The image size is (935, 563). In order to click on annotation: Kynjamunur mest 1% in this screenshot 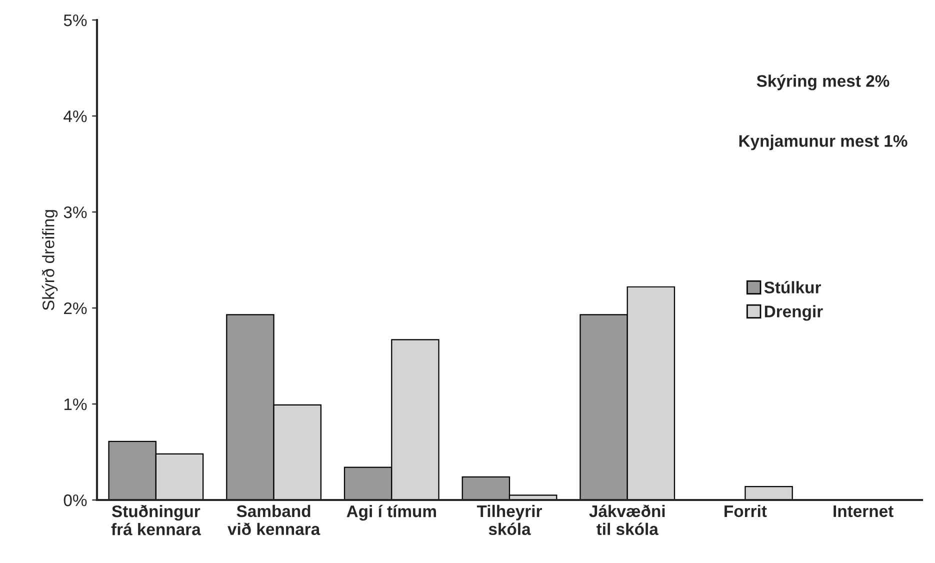, I will do `click(823, 142)`.